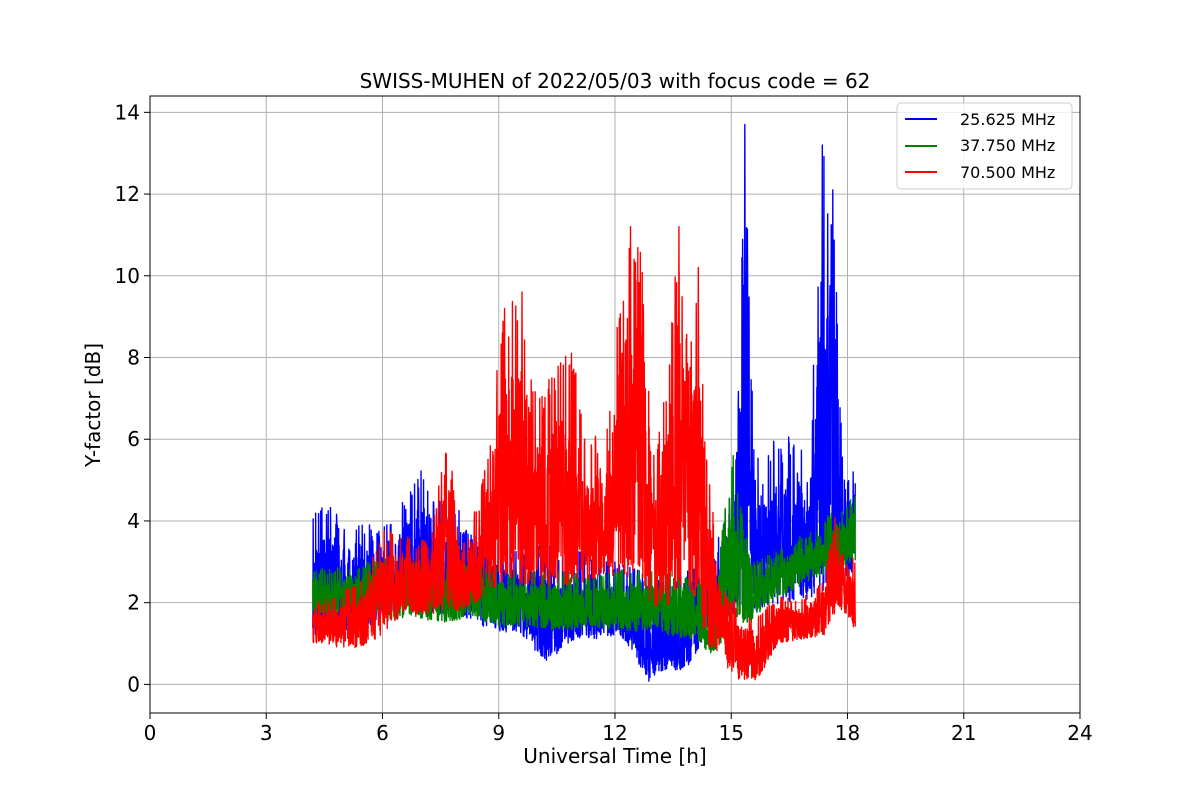 This screenshot has width=1200, height=800. I want to click on x-tick-label: 12, so click(614, 733).